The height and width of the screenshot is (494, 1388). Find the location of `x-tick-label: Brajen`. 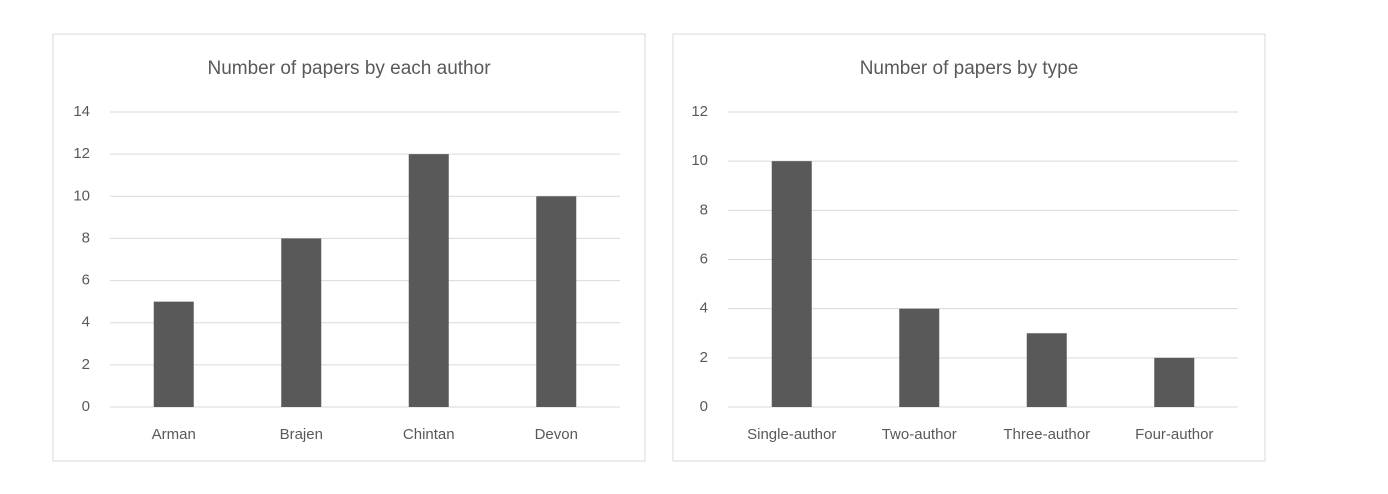

x-tick-label: Brajen is located at coordinates (301, 434).